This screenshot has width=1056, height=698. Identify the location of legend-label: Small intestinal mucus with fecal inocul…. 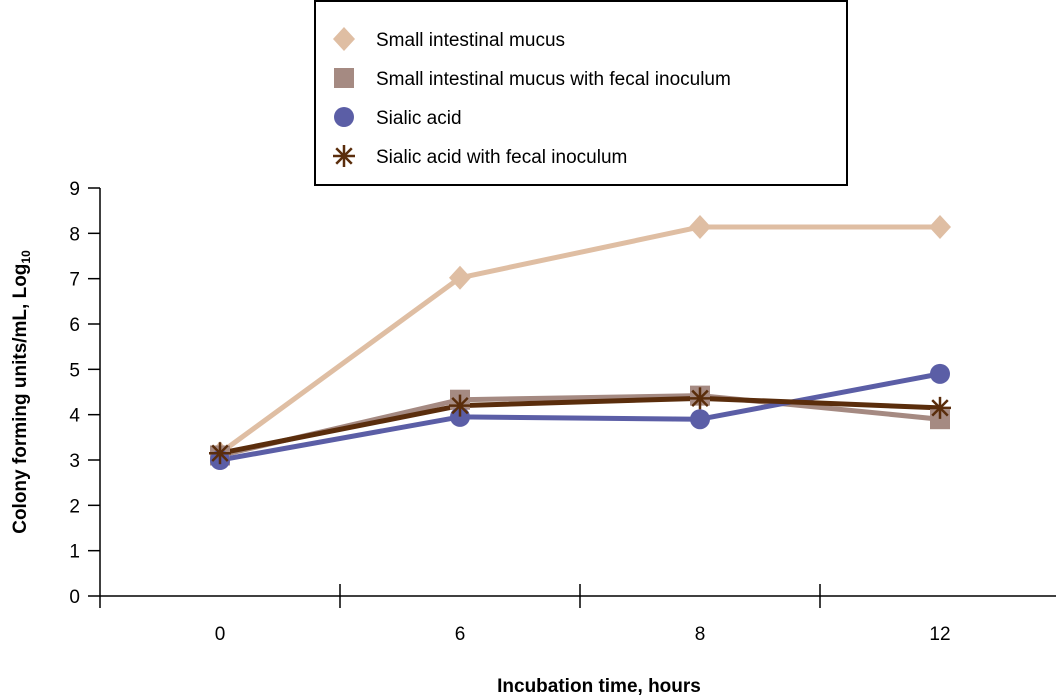
(553, 79).